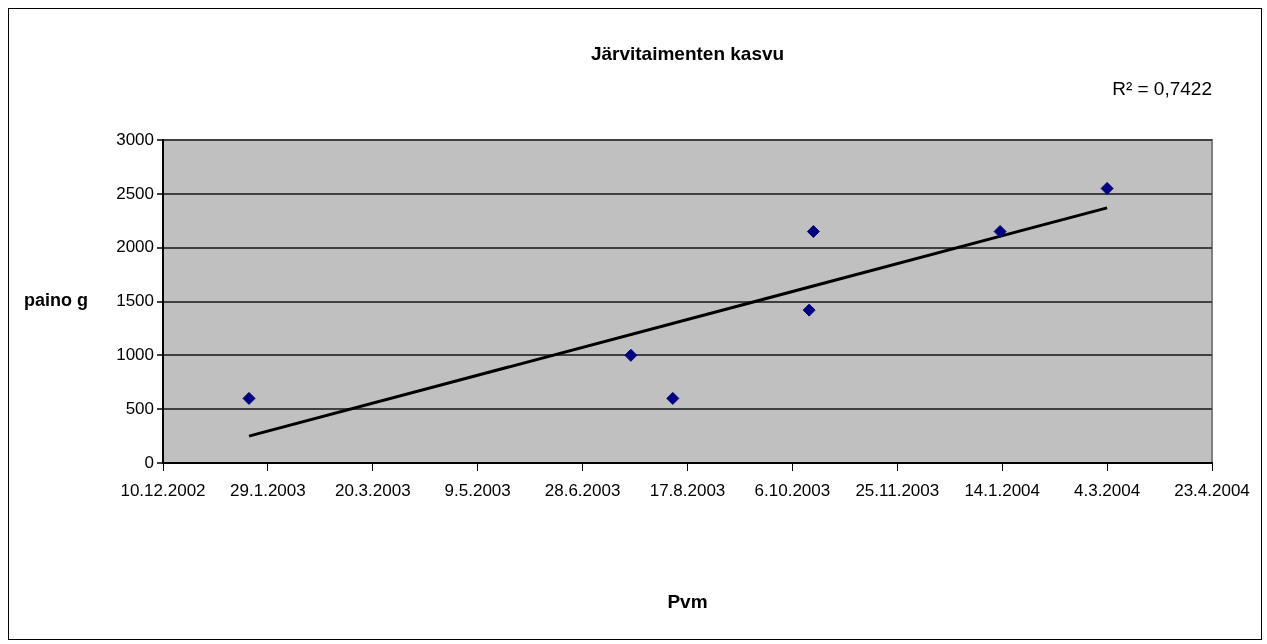  Describe the element at coordinates (135, 247) in the screenshot. I see `y-tick-label: 2000` at that location.